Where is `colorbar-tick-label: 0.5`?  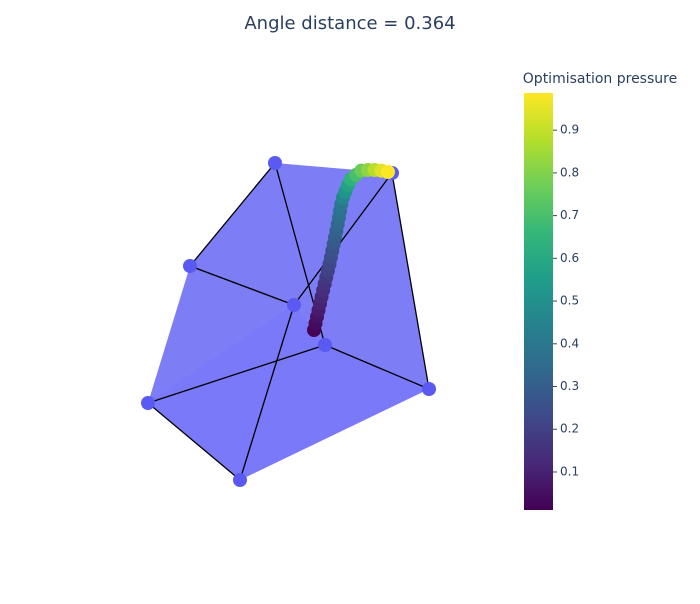
colorbar-tick-label: 0.5 is located at coordinates (569, 301).